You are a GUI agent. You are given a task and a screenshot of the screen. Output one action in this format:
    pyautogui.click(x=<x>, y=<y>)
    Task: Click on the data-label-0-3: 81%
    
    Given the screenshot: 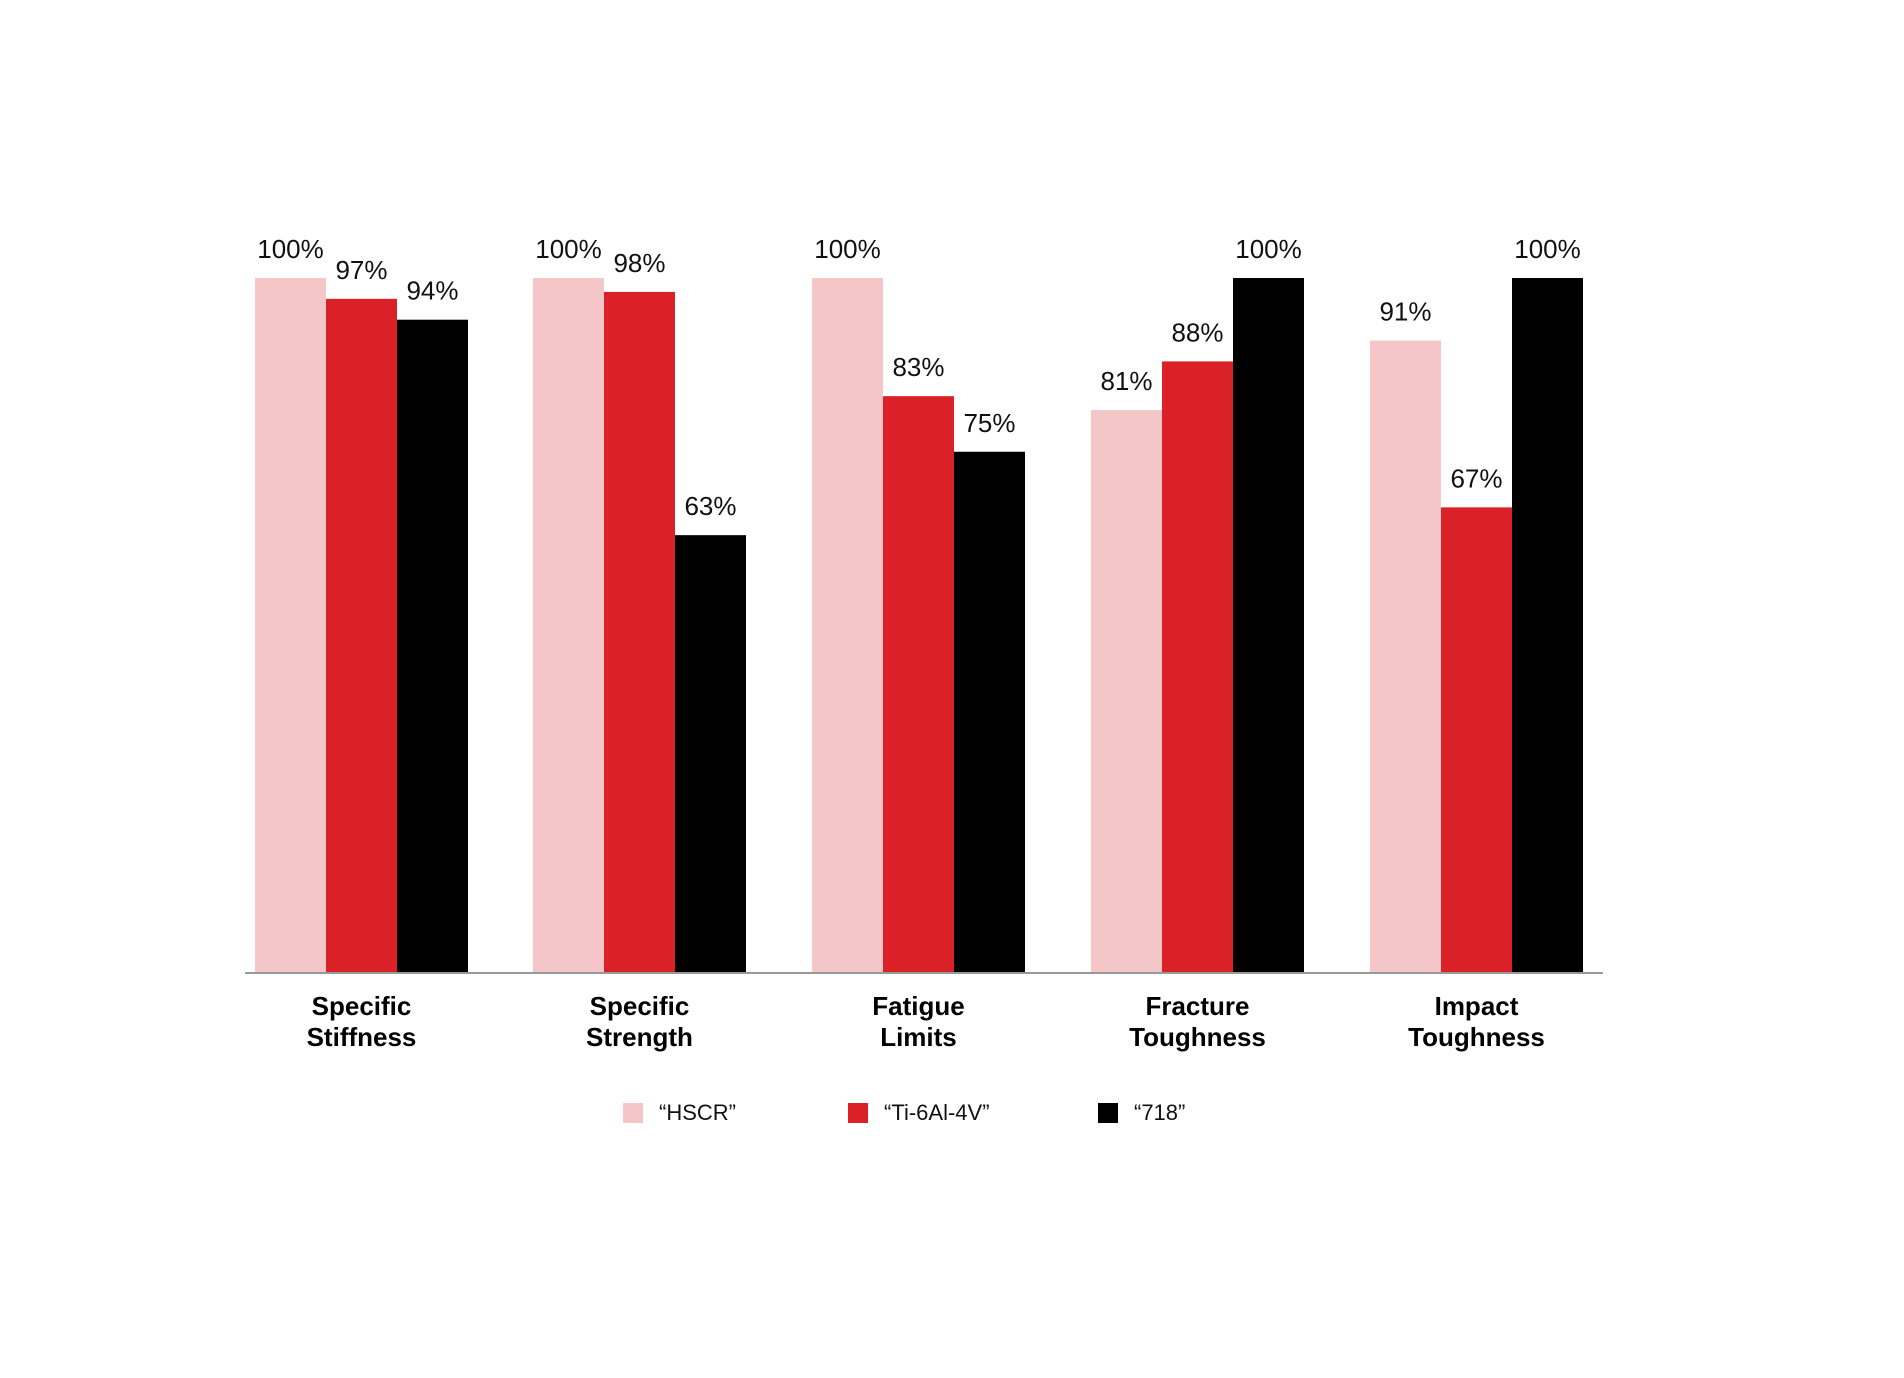 What is the action you would take?
    pyautogui.click(x=1126, y=381)
    